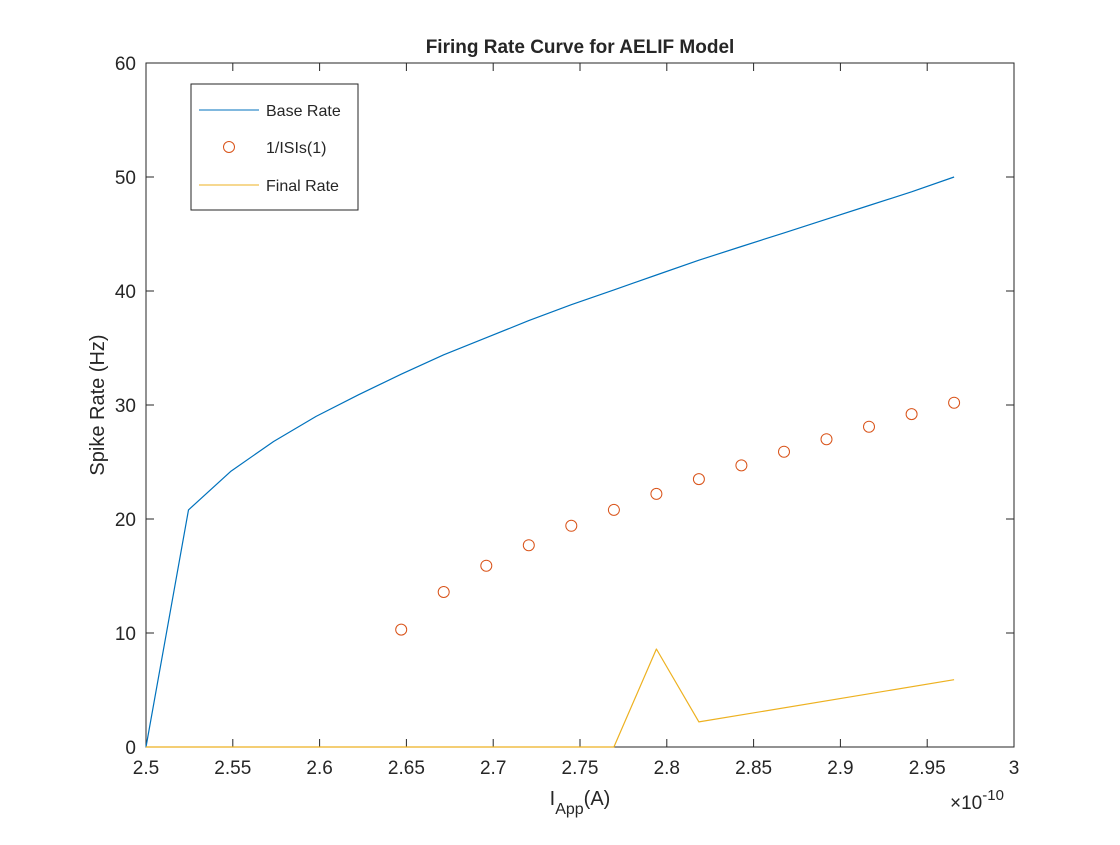 The height and width of the screenshot is (845, 1120). What do you see at coordinates (98, 404) in the screenshot?
I see `y-axis-label: Spike Rate (Hz)` at bounding box center [98, 404].